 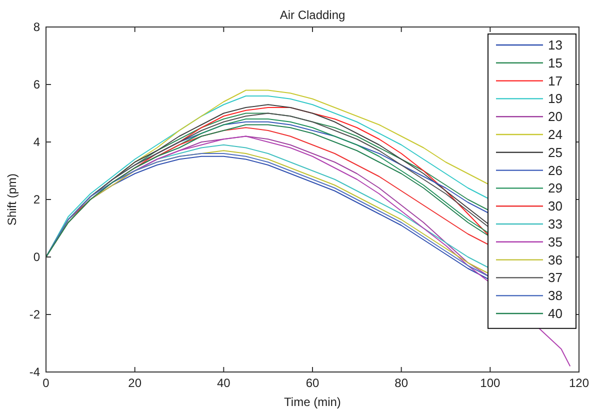 What do you see at coordinates (579, 383) in the screenshot?
I see `x-tick-label: 120` at bounding box center [579, 383].